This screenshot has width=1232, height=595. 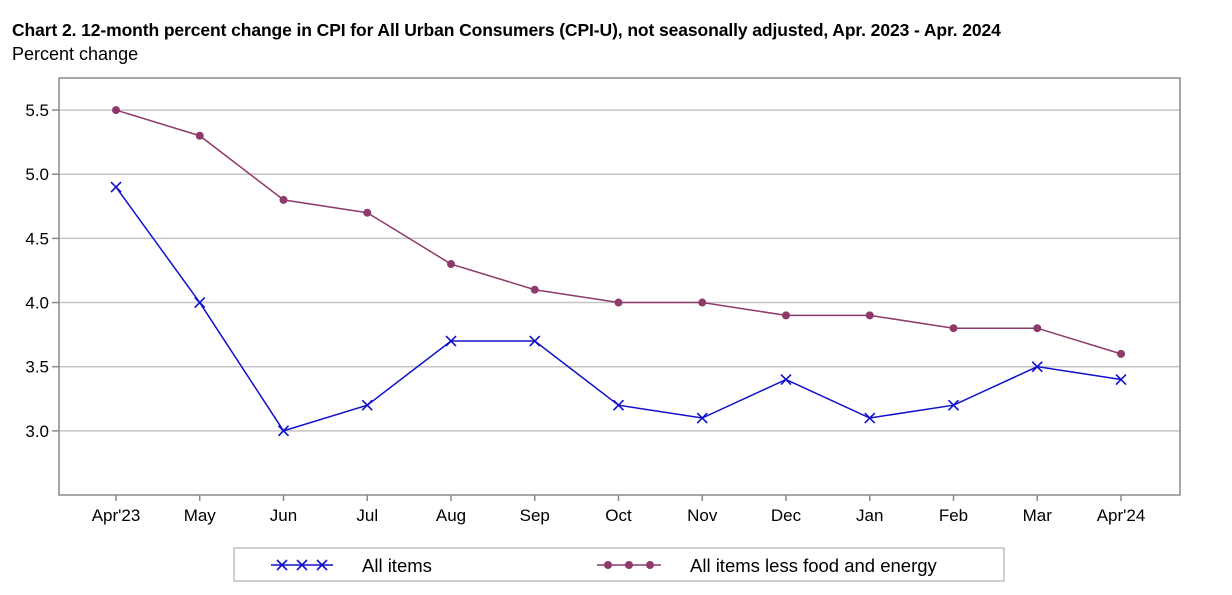 What do you see at coordinates (283, 515) in the screenshot?
I see `x-tick-label: Jun` at bounding box center [283, 515].